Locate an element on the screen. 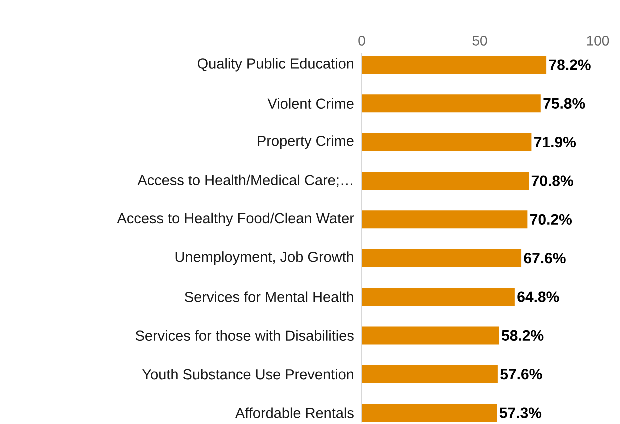 This screenshot has height=424, width=620. y-tick-label: Services for those with Disabilities is located at coordinates (245, 336).